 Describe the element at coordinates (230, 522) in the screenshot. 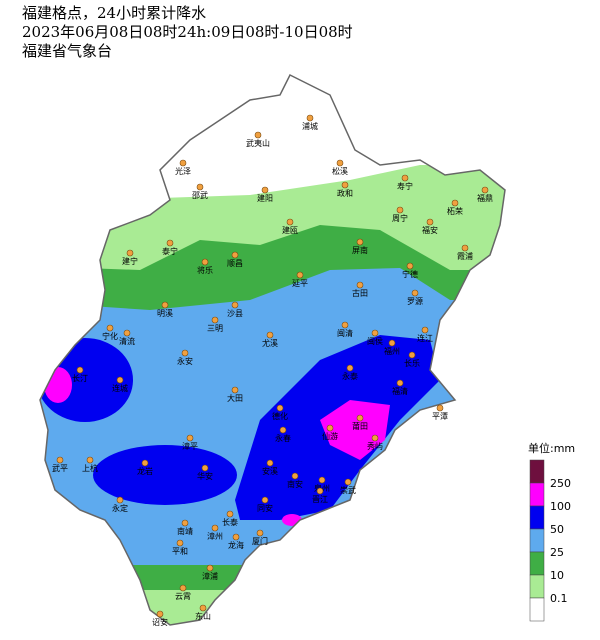

I see `city-label: 长泰` at that location.